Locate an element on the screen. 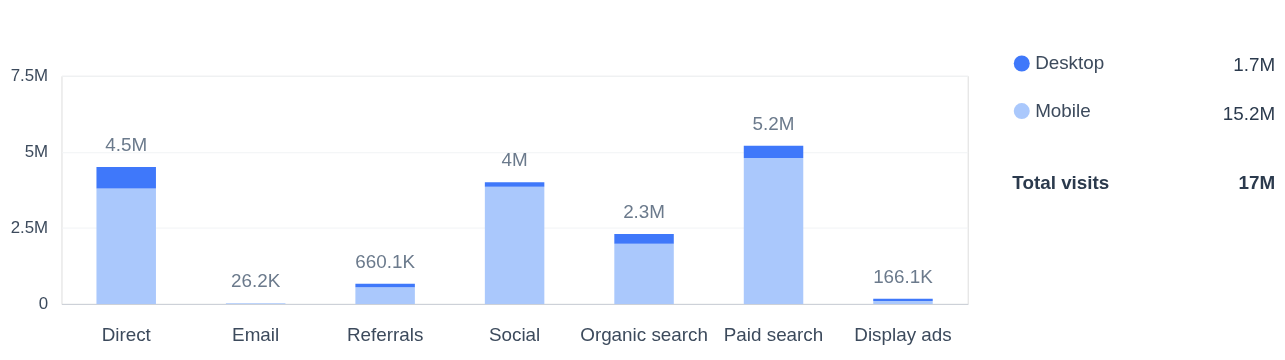 The image size is (1285, 360). y-tick-label: 7.5M is located at coordinates (29, 76).